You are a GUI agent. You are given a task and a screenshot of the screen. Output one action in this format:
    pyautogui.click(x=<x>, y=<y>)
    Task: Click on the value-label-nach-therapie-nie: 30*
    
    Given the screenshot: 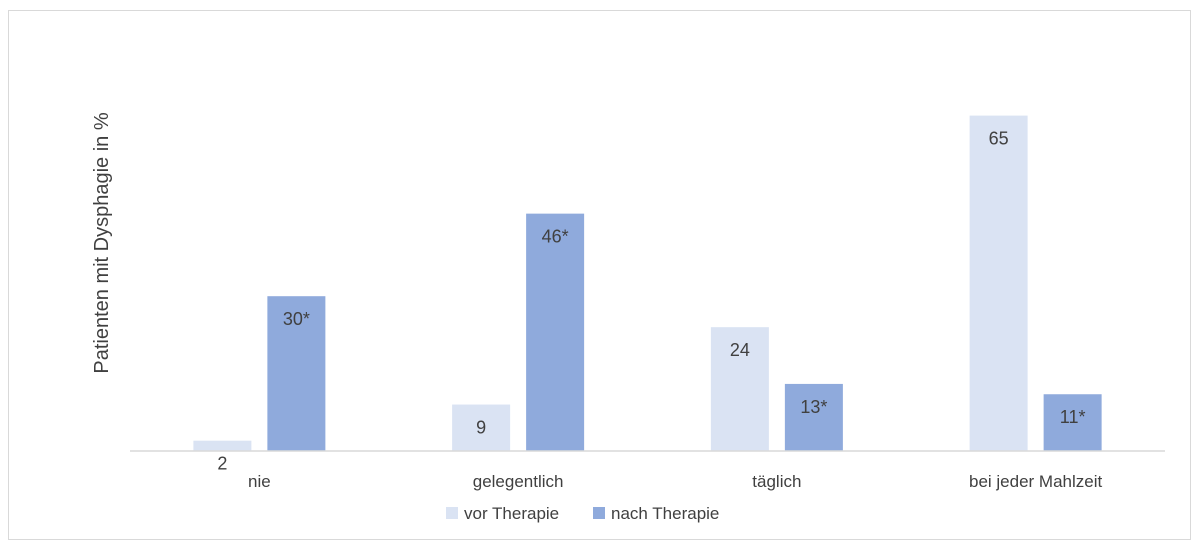 What is the action you would take?
    pyautogui.click(x=296, y=319)
    